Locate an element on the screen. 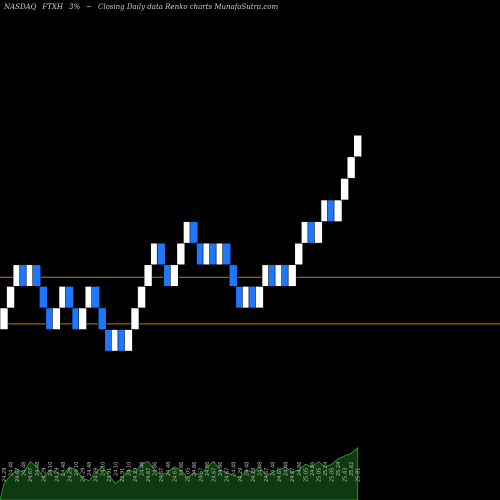 The image size is (500, 500). tick-label: 25.81 is located at coordinates (359, 475).